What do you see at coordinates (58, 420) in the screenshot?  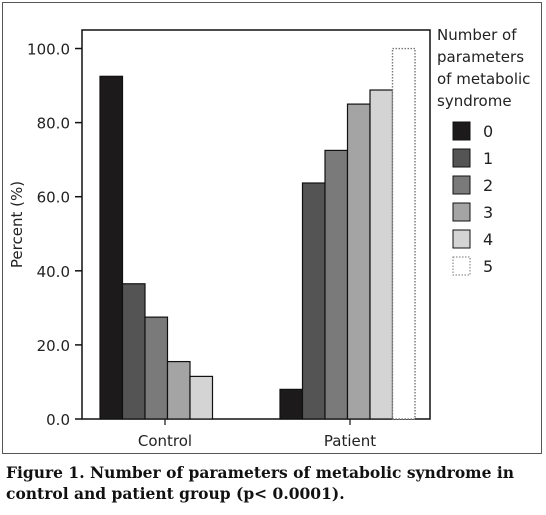 I see `y-tick-label: 0.0` at bounding box center [58, 420].